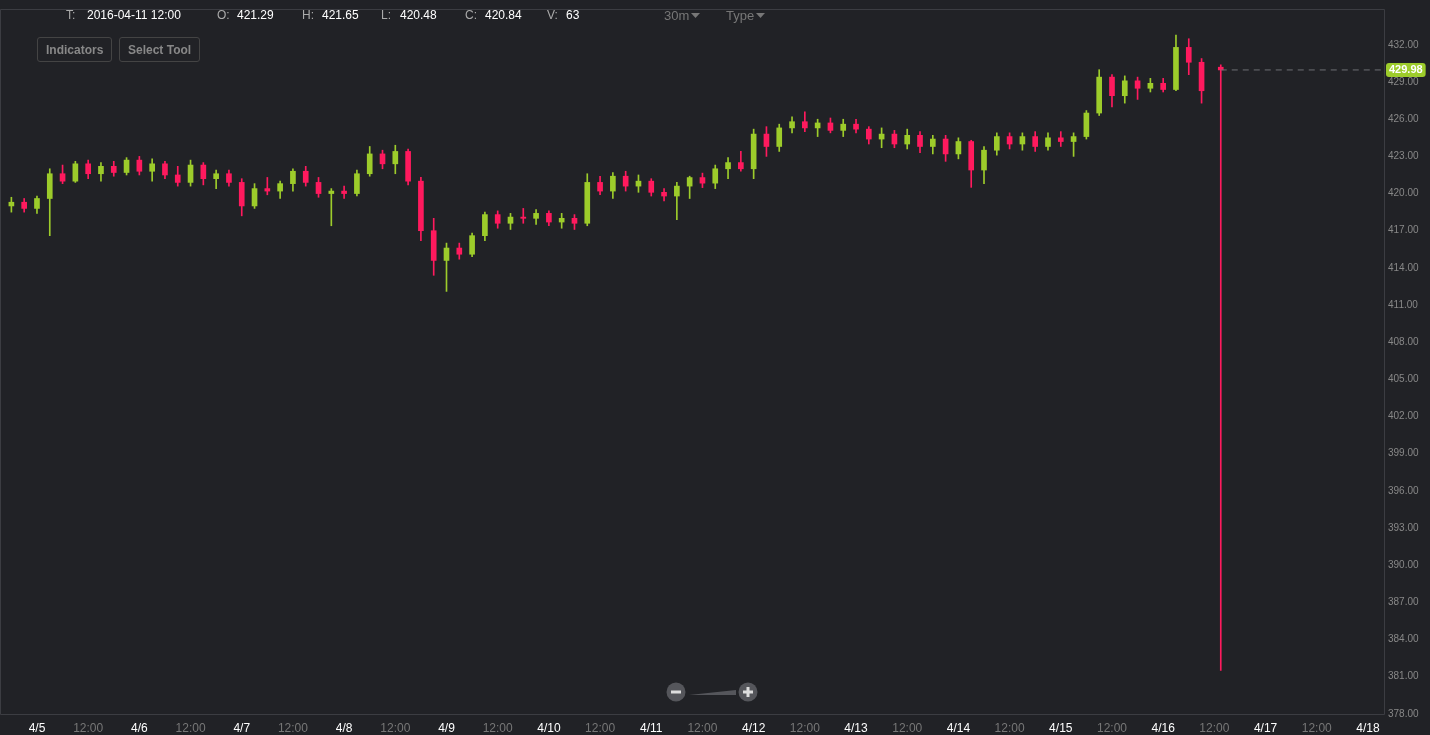 This screenshot has height=735, width=1430. I want to click on x-tick-label: 4/14, so click(958, 727).